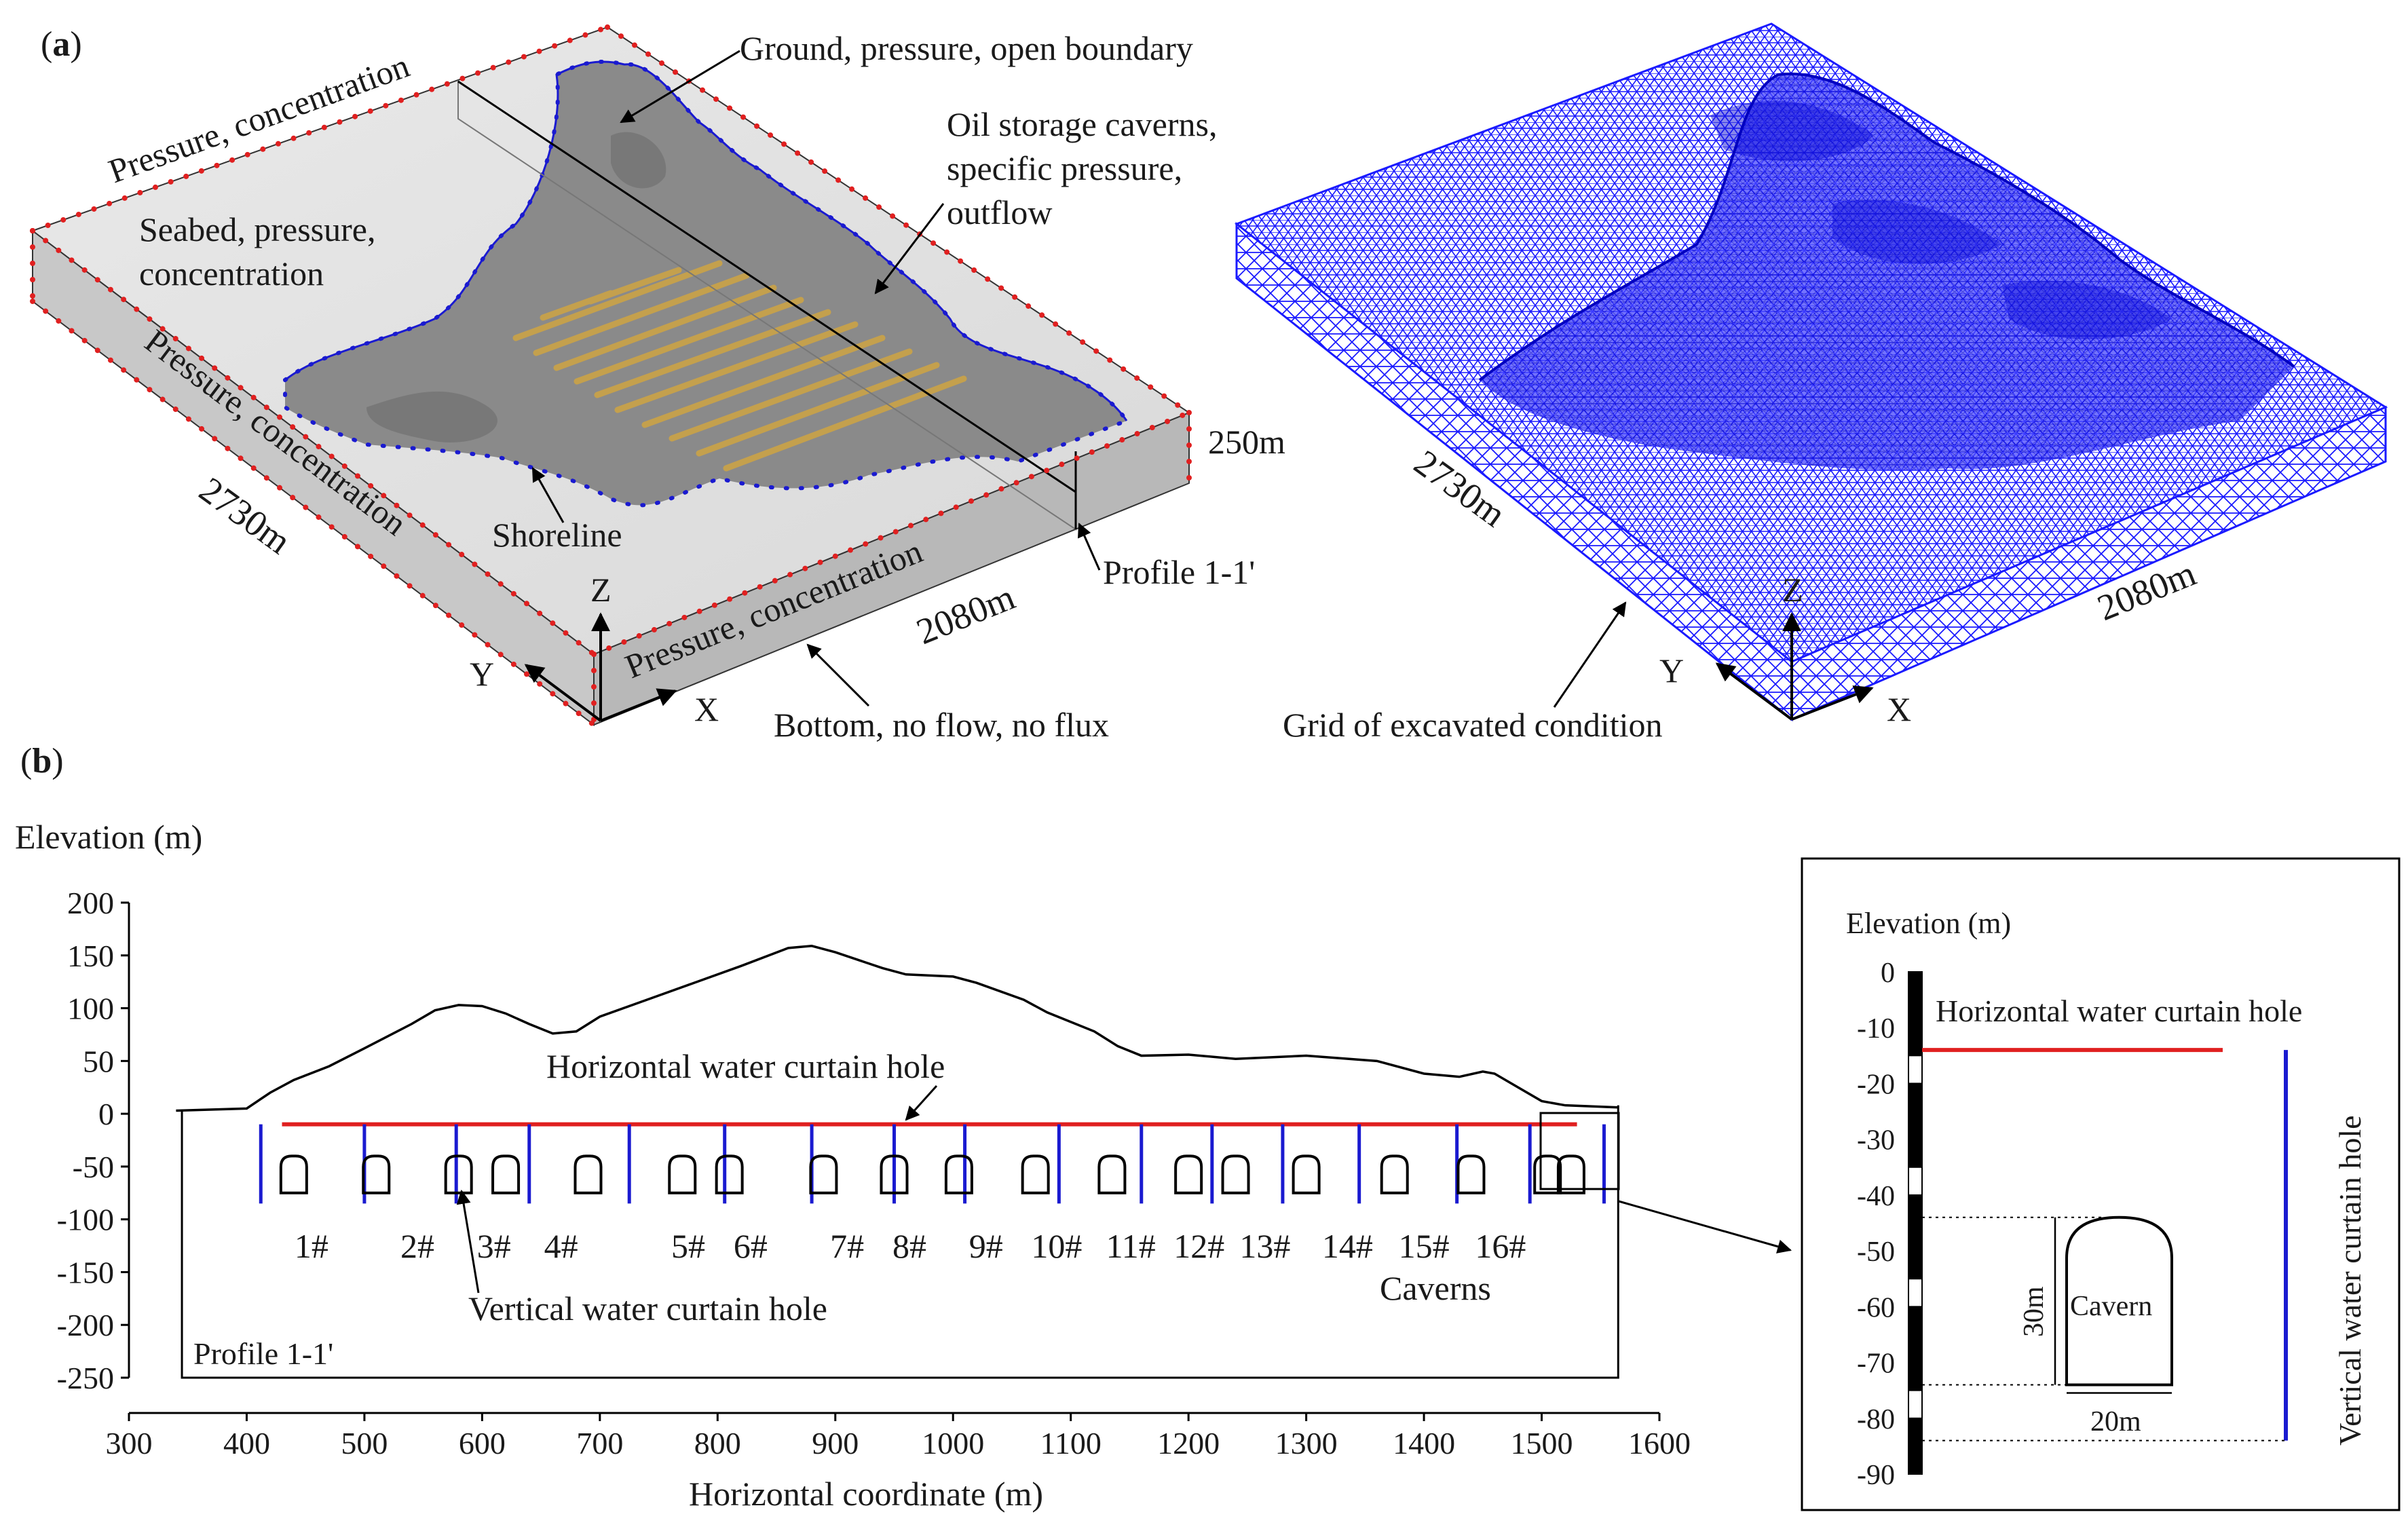 The height and width of the screenshot is (1527, 2408). I want to click on detail-cavern-shape, so click(2119, 1301).